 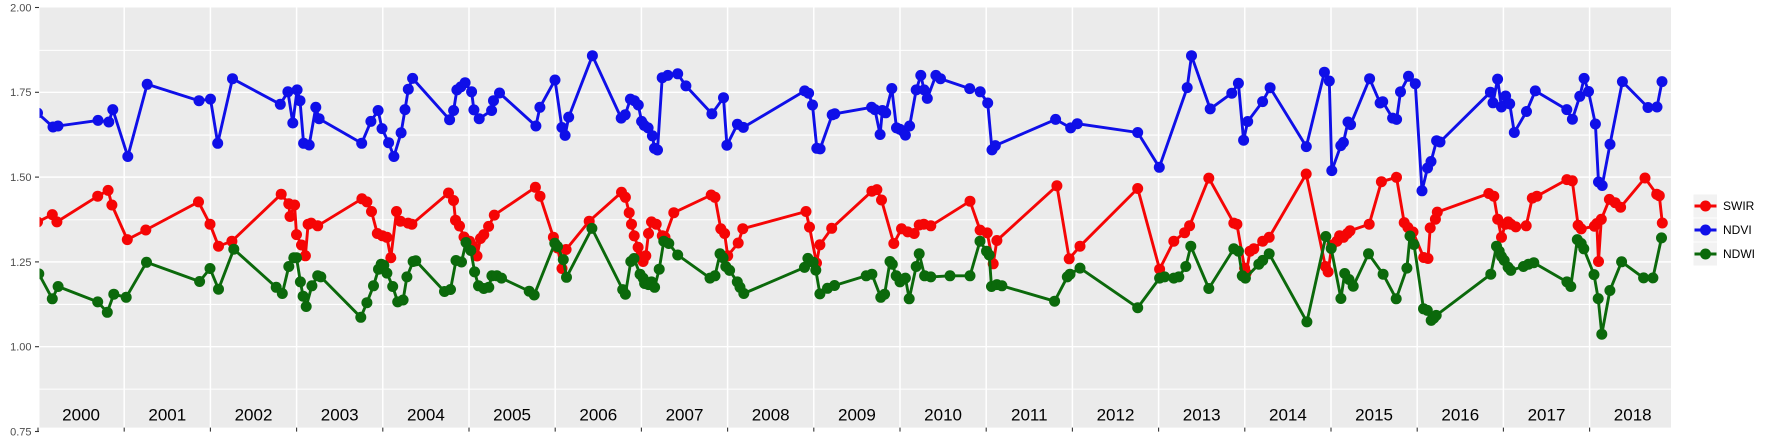 I want to click on svg-text: 2.00, so click(x=20, y=8).